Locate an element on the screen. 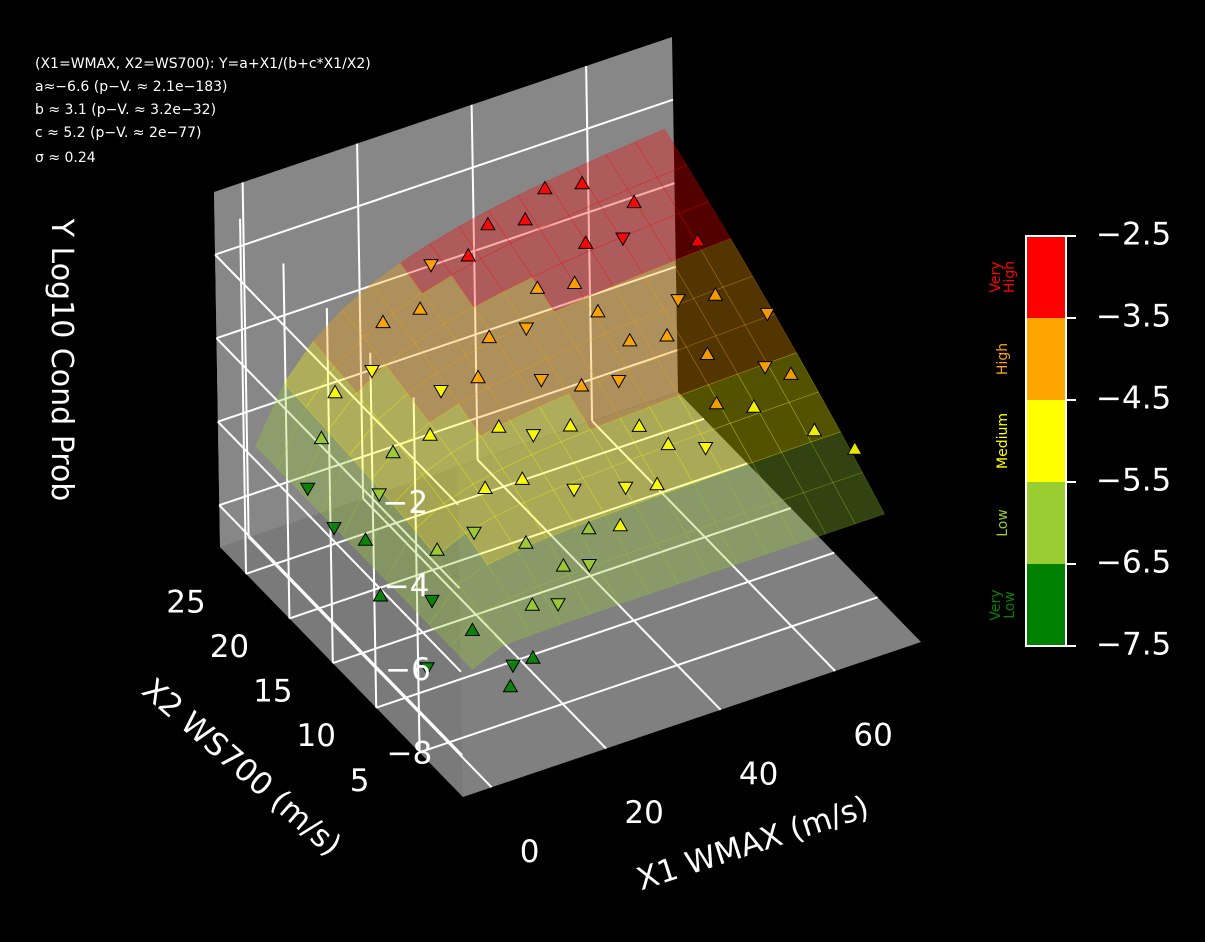 This screenshot has height=942, width=1205. y-tick-label: 25 is located at coordinates (185, 602).